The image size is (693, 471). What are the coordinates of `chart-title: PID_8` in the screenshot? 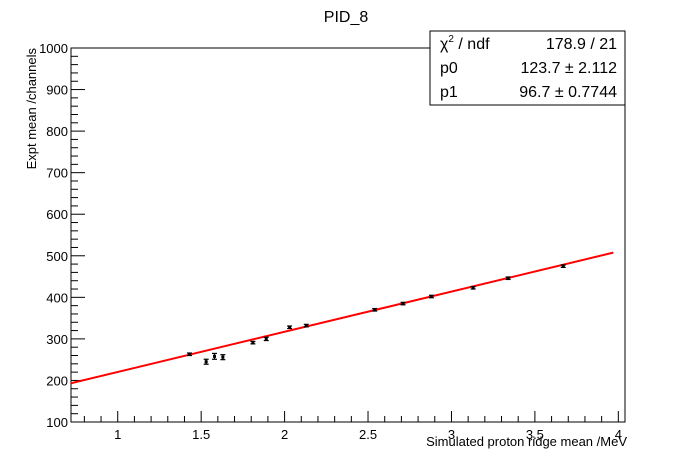 It's located at (346, 17).